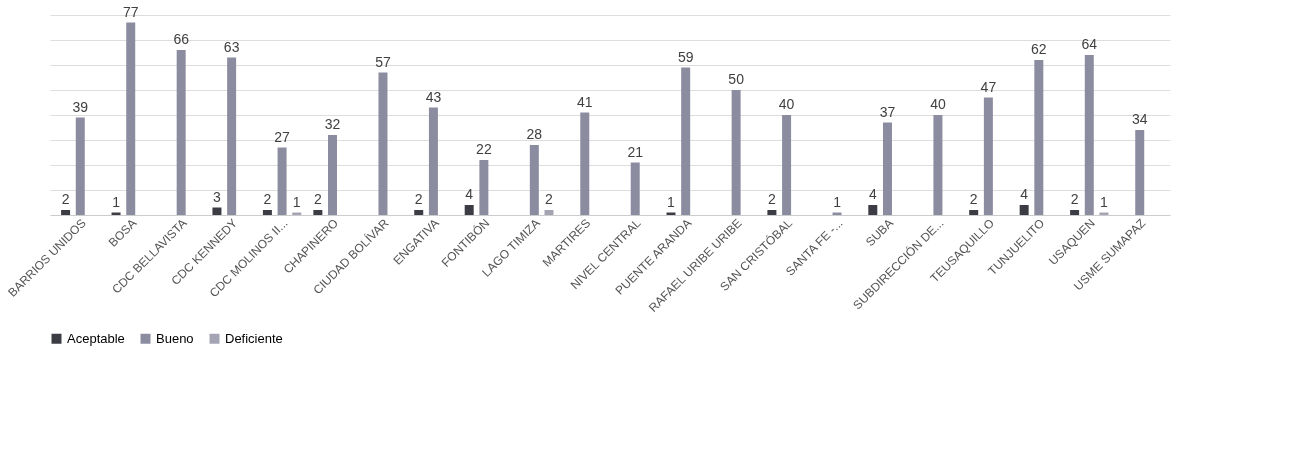 Image resolution: width=1292 pixels, height=450 pixels. What do you see at coordinates (383, 61) in the screenshot?
I see `data-label: 57` at bounding box center [383, 61].